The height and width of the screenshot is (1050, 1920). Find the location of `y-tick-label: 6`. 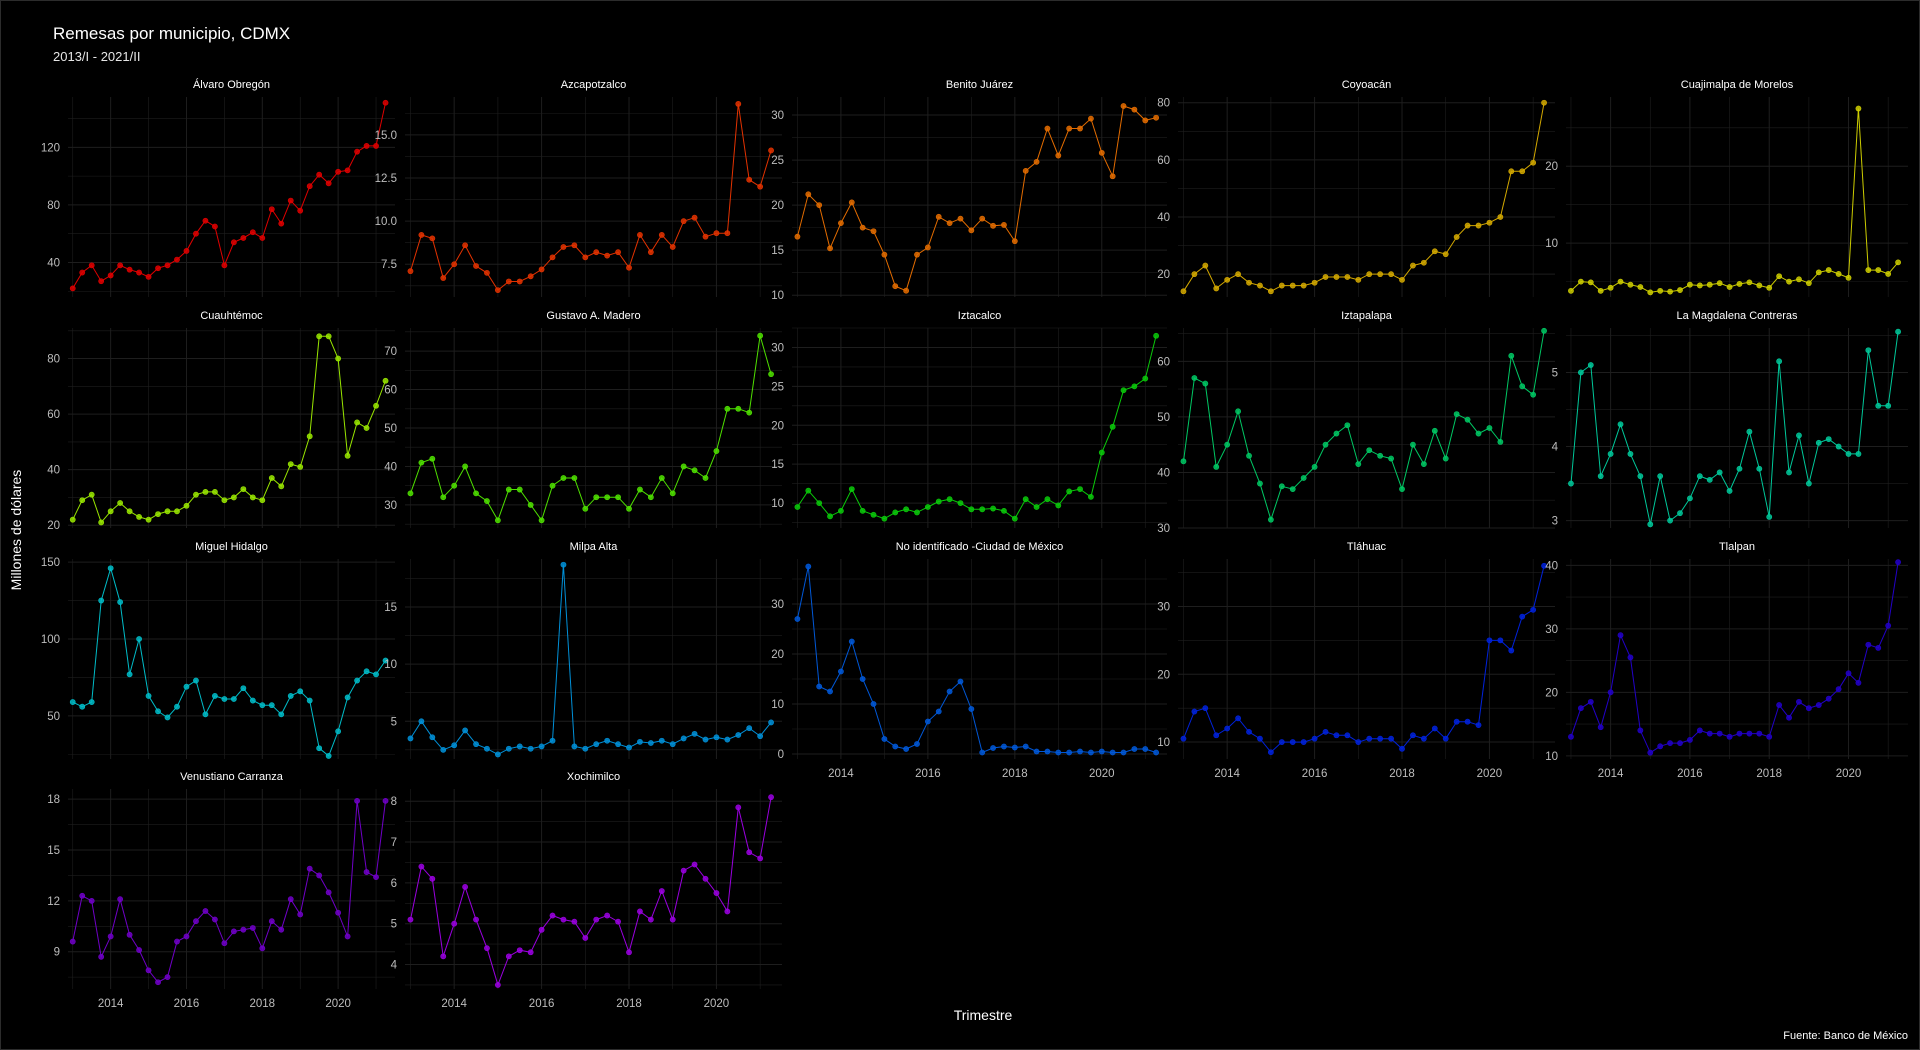

y-tick-label: 6 is located at coordinates (394, 884).